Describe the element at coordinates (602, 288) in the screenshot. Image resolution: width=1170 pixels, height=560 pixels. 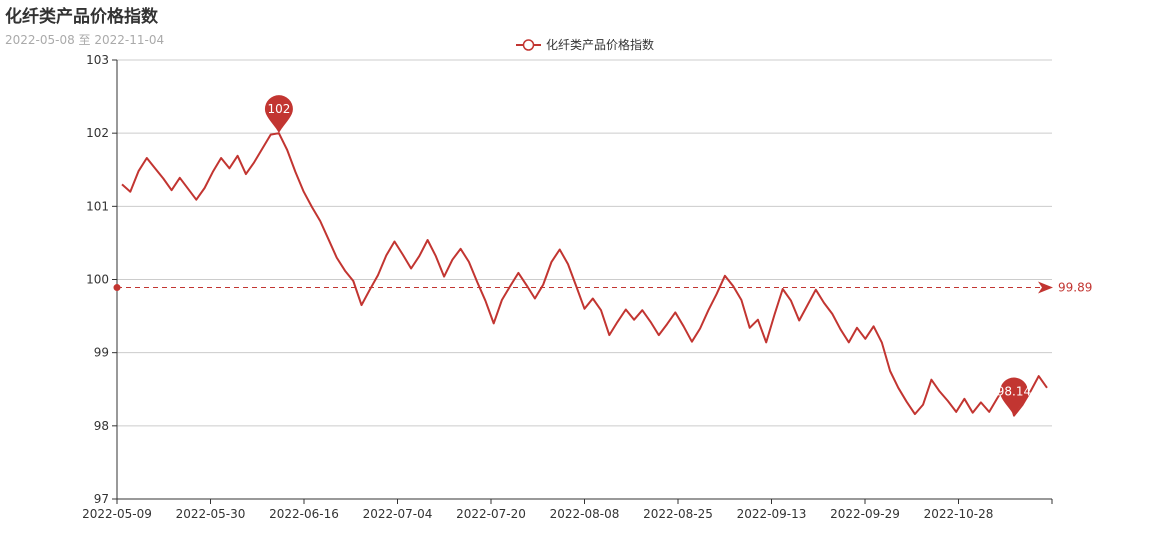
I see `average-mark-line: 99.89` at that location.